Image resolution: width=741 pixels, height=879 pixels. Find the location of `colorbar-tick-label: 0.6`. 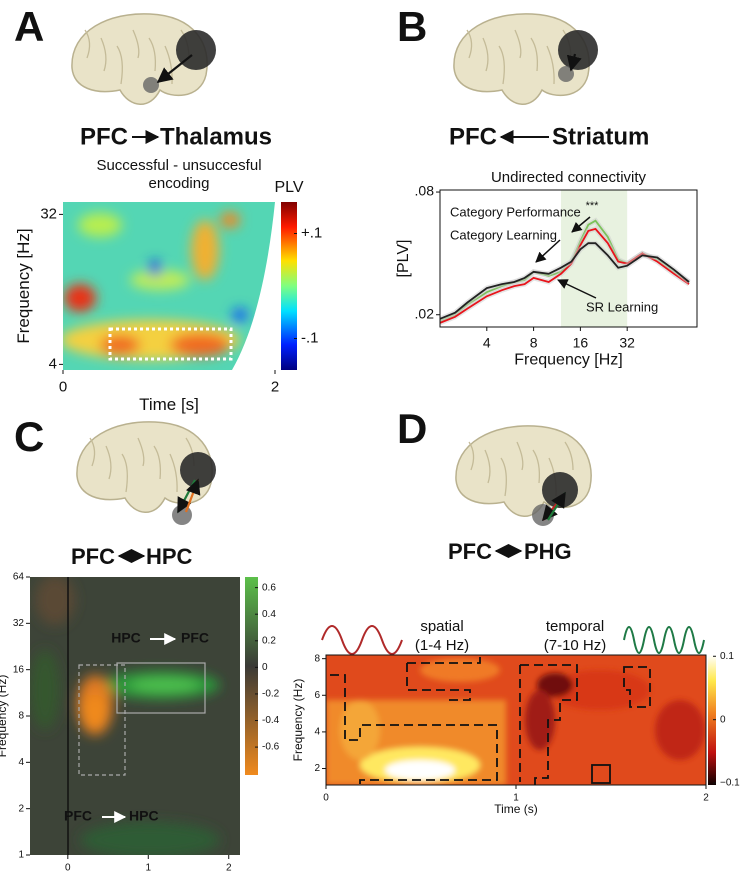

colorbar-tick-label: 0.6 is located at coordinates (269, 587).